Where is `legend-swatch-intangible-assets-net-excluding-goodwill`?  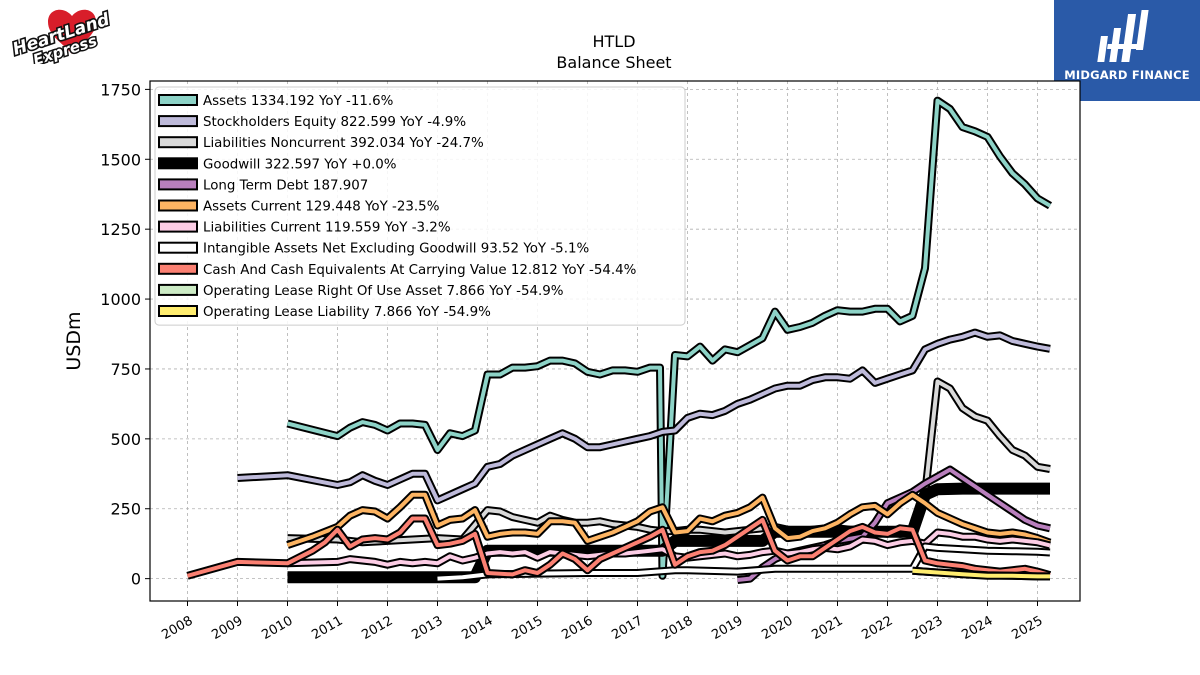
legend-swatch-intangible-assets-net-excluding-goodwill is located at coordinates (178, 247).